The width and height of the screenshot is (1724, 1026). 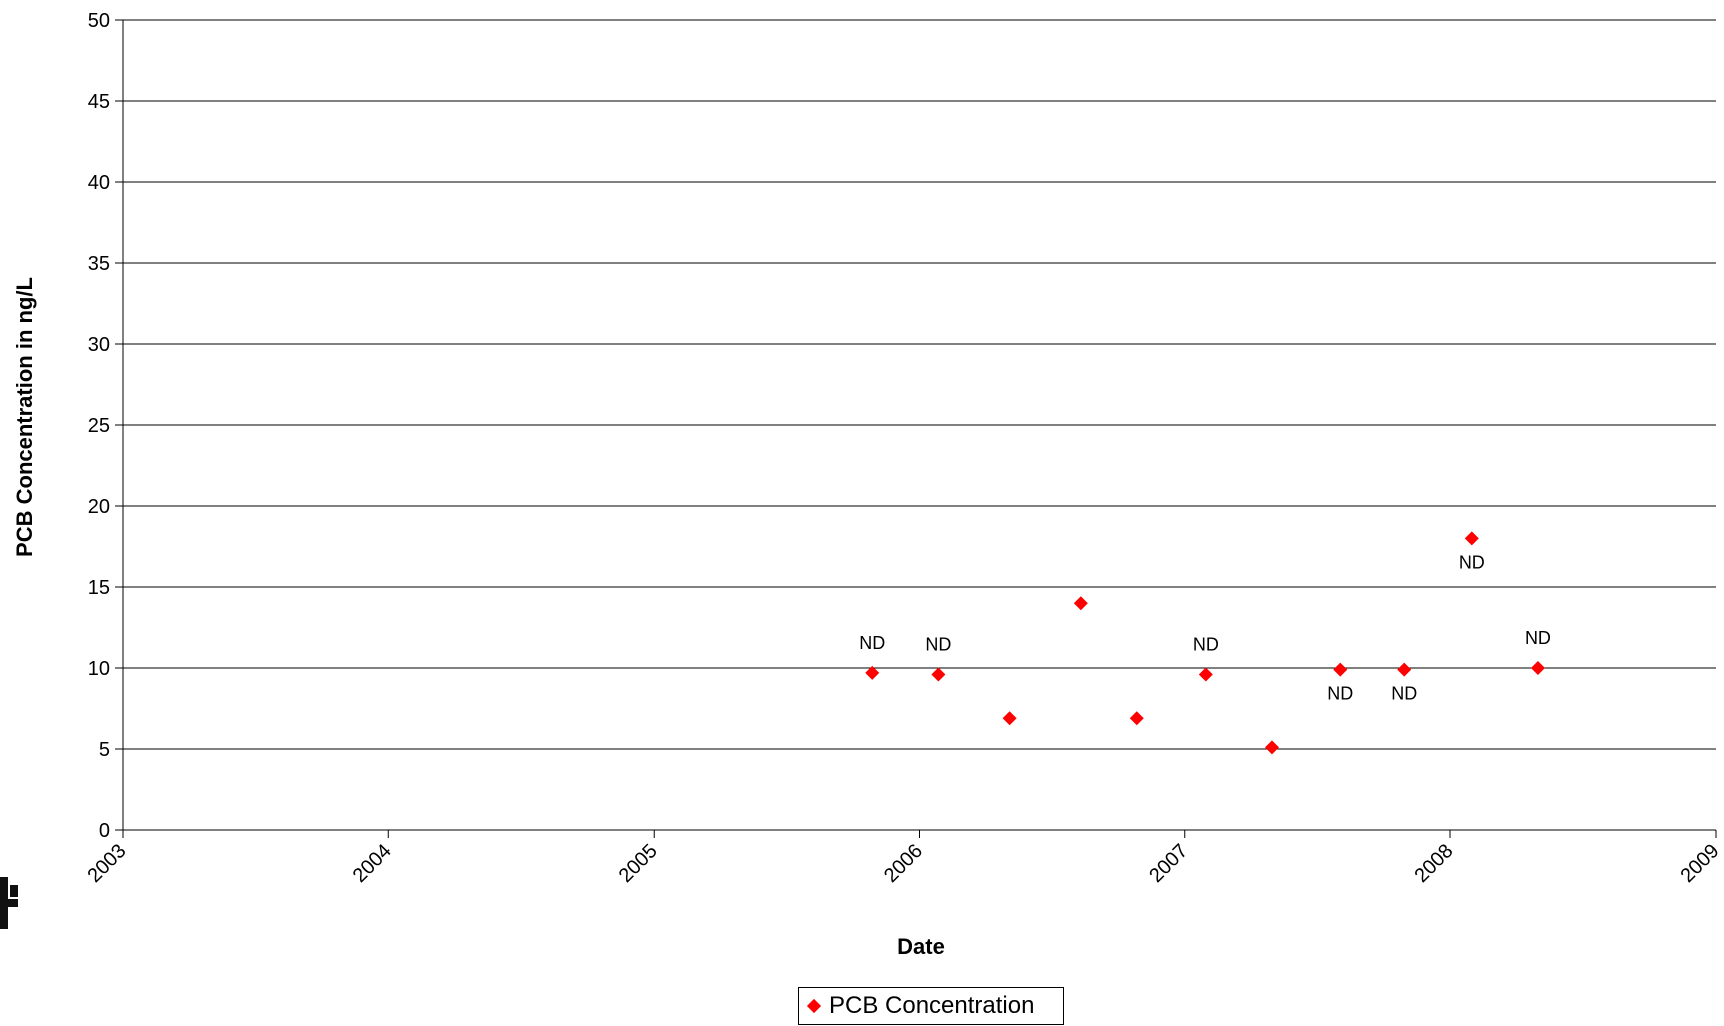 I want to click on corner-logo-icon, so click(x=9, y=903).